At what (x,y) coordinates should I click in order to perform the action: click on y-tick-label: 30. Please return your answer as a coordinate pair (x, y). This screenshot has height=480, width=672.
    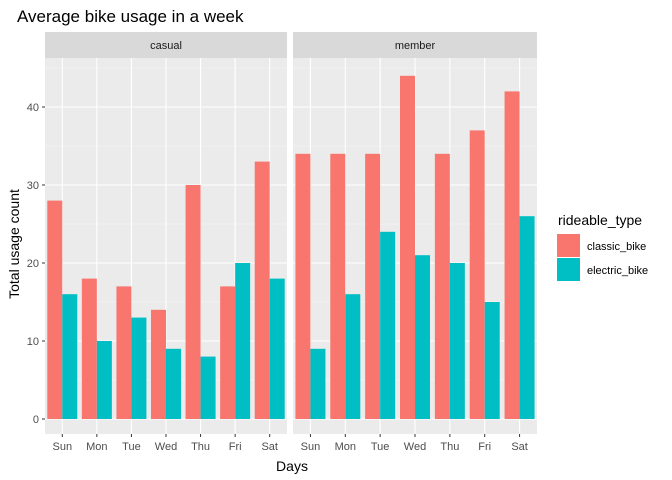
    Looking at the image, I should click on (33, 186).